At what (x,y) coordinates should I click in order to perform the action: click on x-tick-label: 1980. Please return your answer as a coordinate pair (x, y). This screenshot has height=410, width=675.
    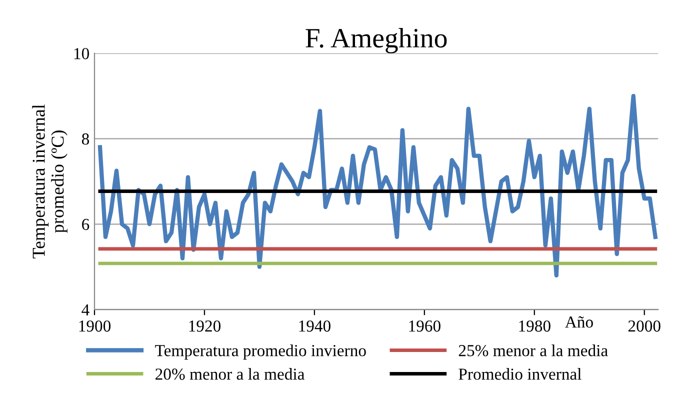
    Looking at the image, I should click on (534, 326).